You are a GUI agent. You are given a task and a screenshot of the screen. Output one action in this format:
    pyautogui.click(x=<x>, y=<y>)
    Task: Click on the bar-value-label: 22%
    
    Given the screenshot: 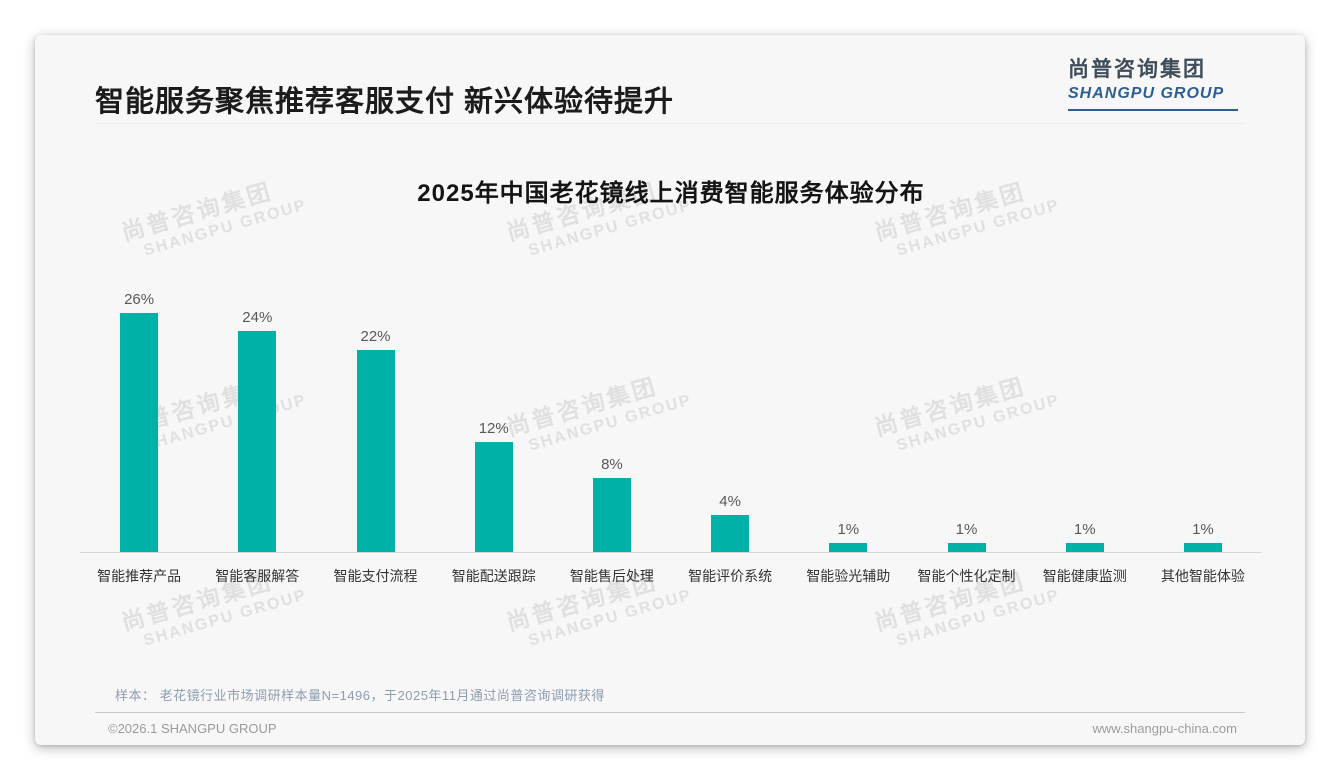 What is the action you would take?
    pyautogui.click(x=375, y=336)
    